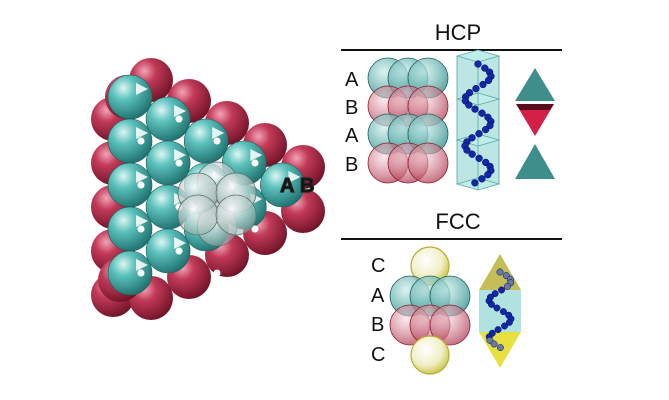 The image size is (669, 400). I want to click on hcp-triangle-symbols, so click(535, 123).